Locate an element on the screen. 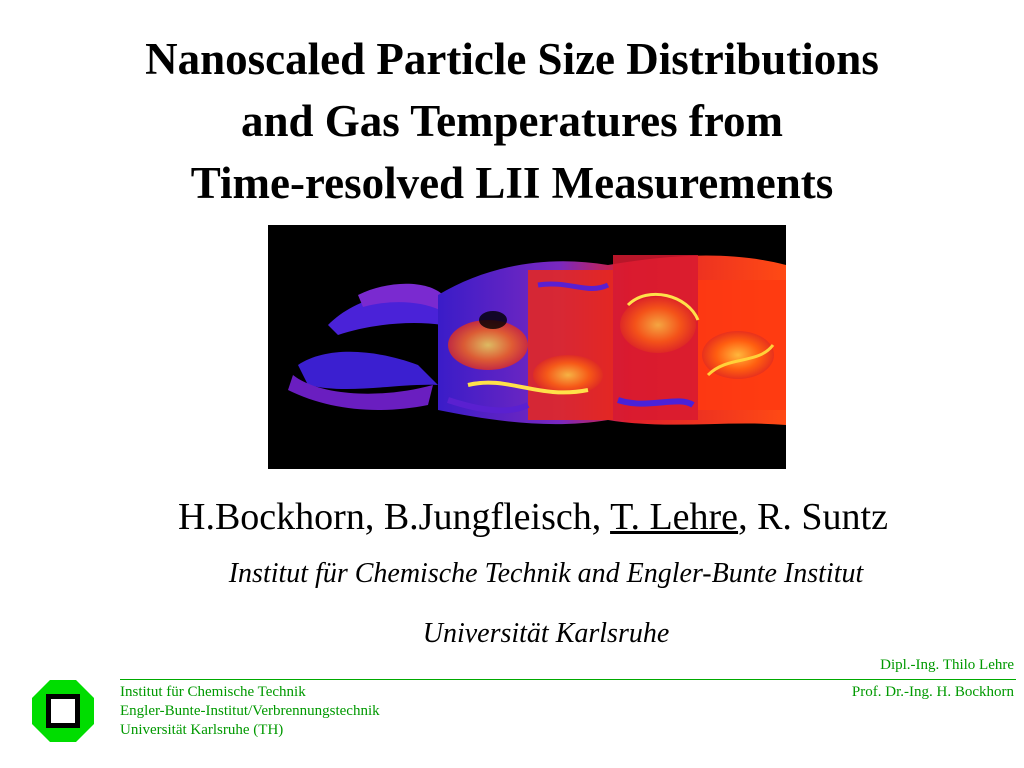  presenting-author: T. Lehre is located at coordinates (674, 517).